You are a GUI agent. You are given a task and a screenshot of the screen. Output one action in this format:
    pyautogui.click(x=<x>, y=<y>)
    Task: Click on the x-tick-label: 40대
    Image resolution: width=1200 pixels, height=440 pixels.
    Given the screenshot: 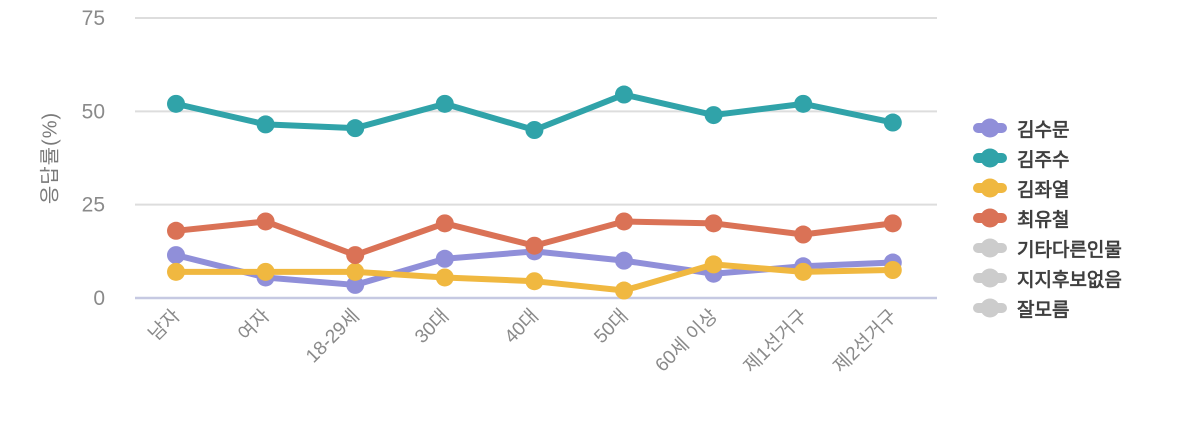 What is the action you would take?
    pyautogui.click(x=521, y=326)
    